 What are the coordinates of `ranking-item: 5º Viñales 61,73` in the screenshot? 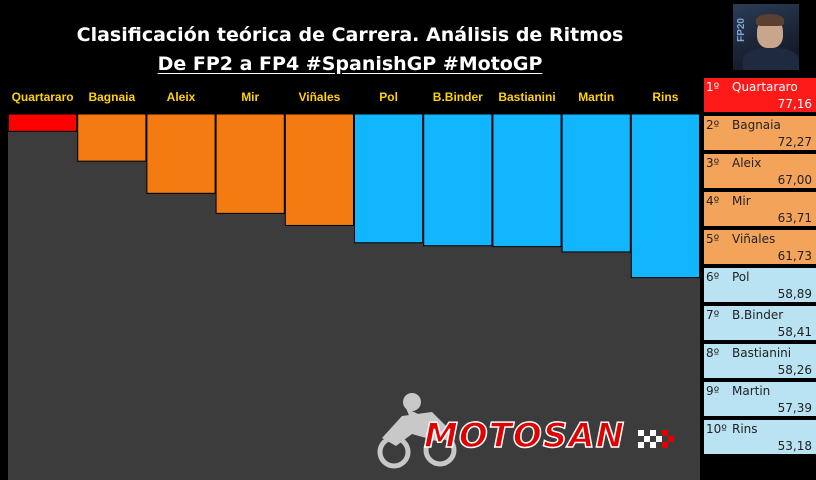 It's located at (760, 247).